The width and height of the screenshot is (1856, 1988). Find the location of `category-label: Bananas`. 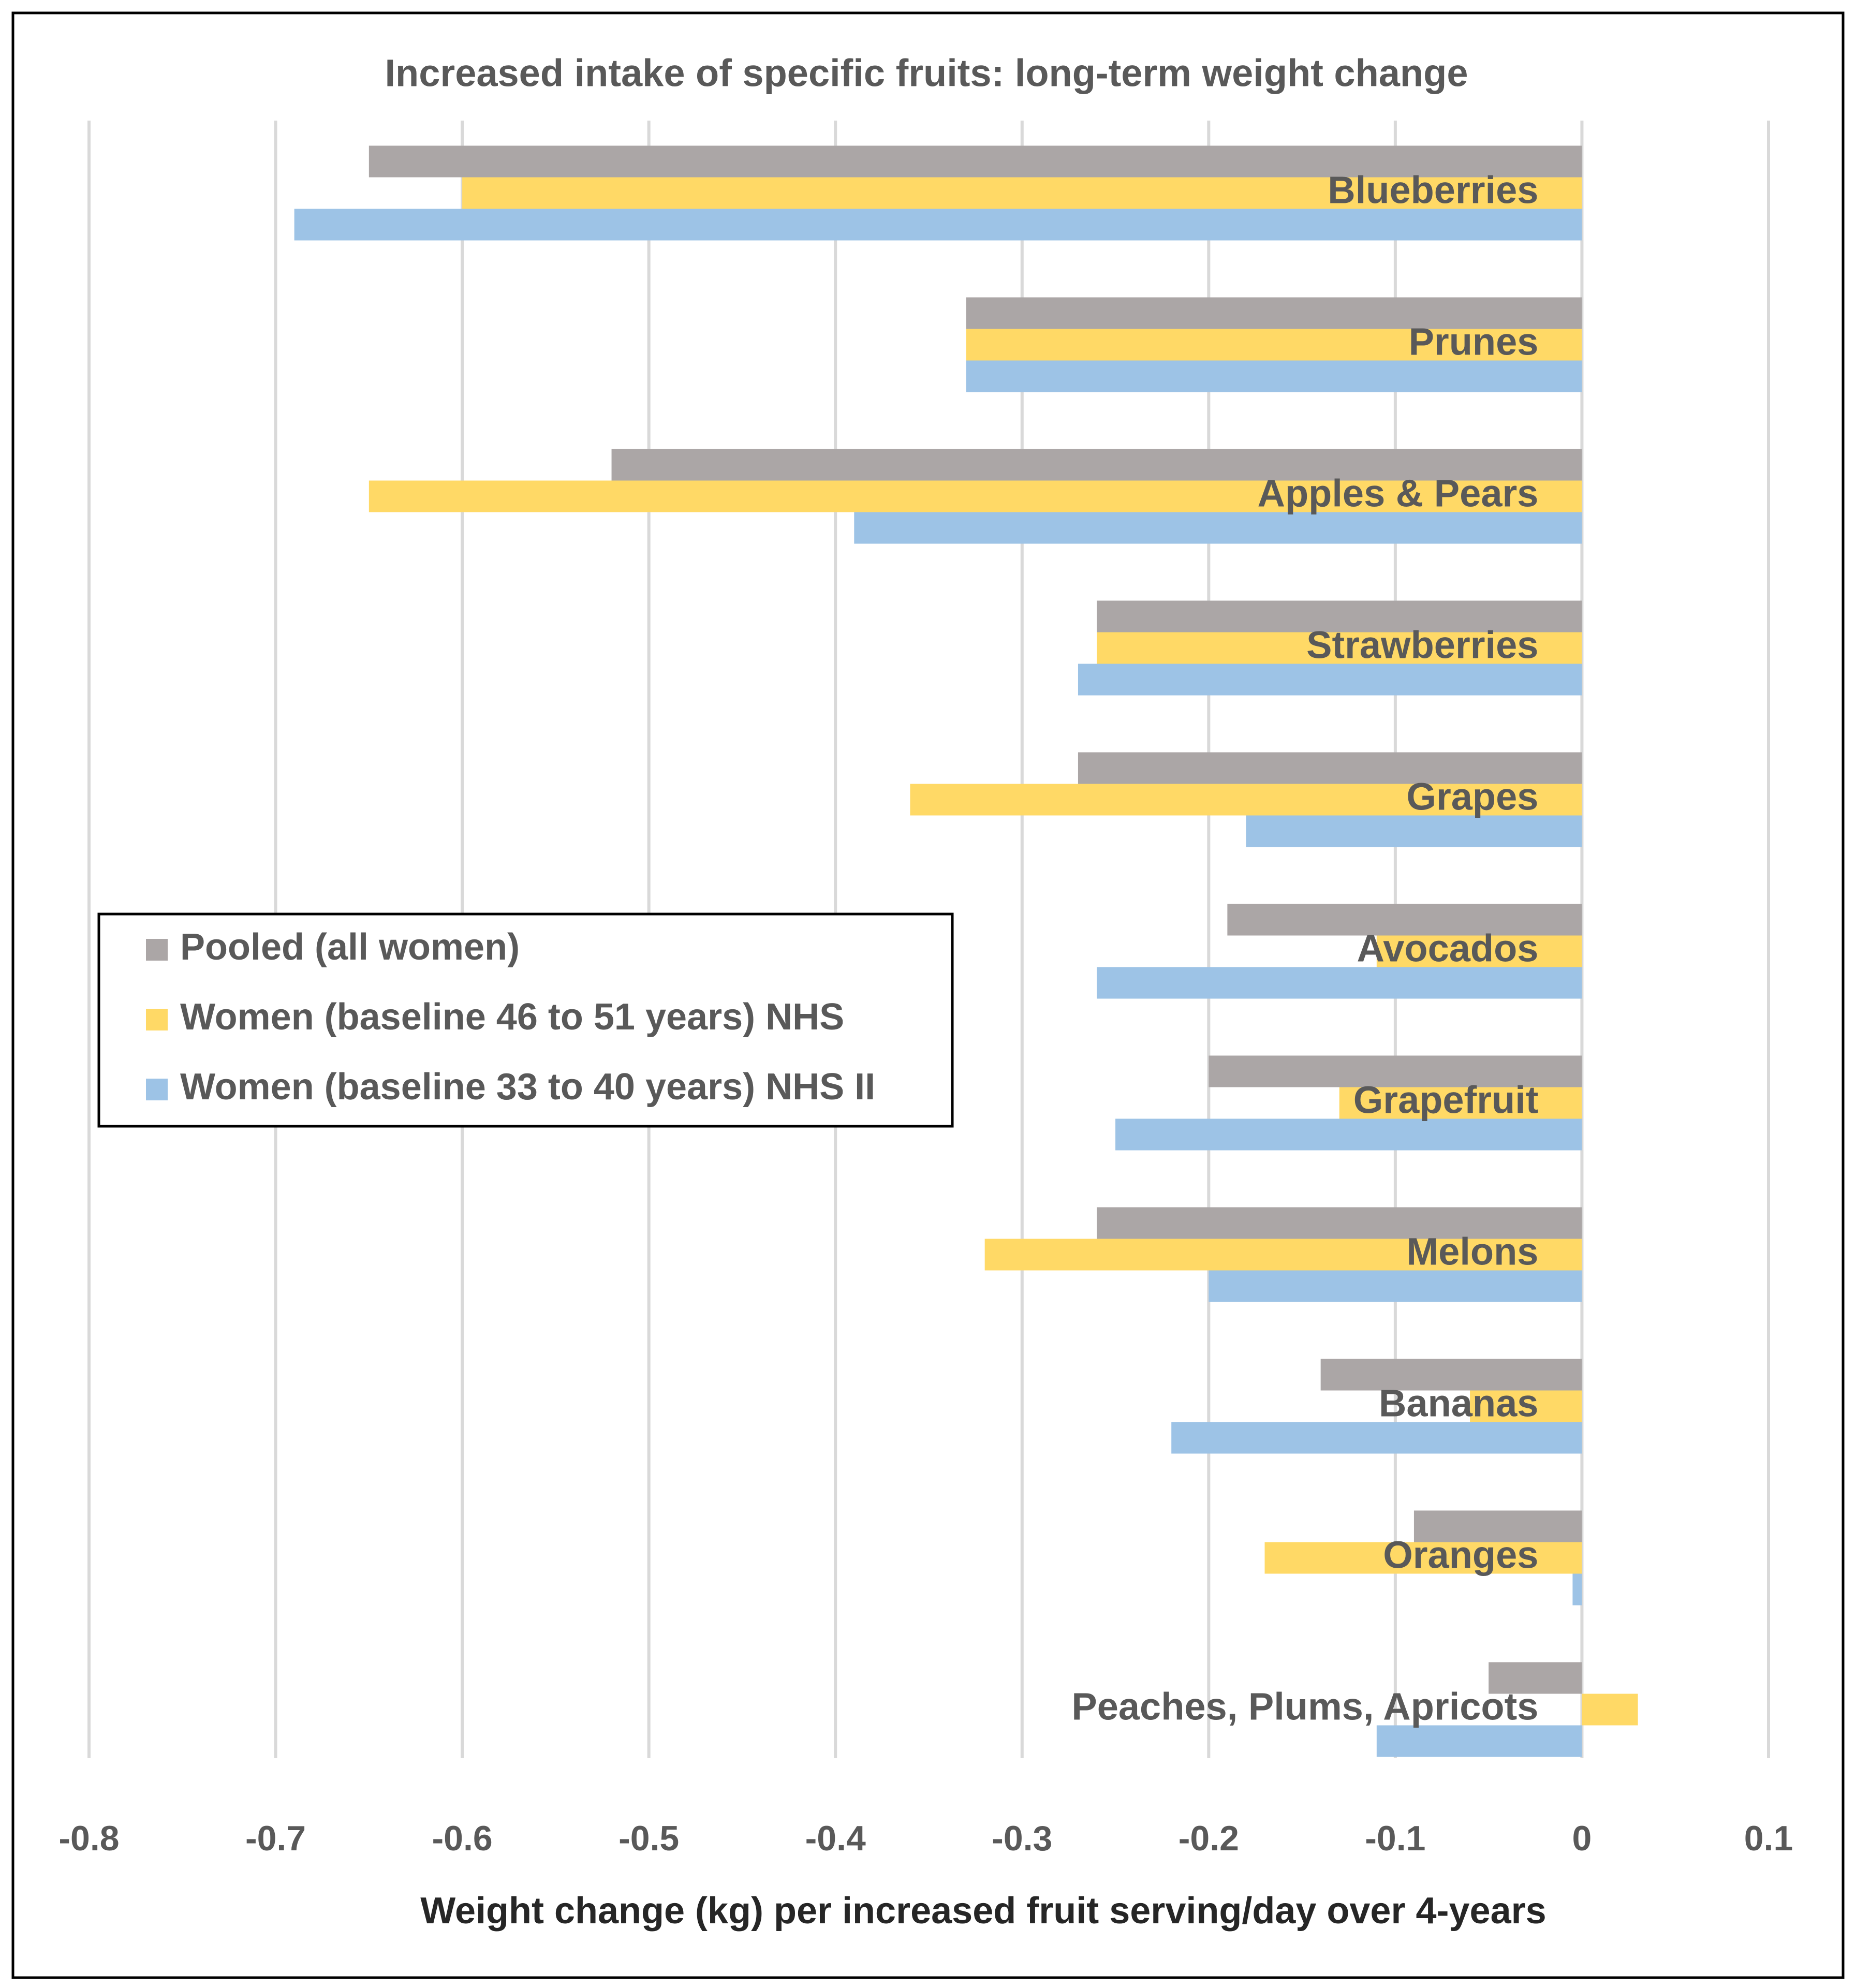

category-label: Bananas is located at coordinates (1458, 1403).